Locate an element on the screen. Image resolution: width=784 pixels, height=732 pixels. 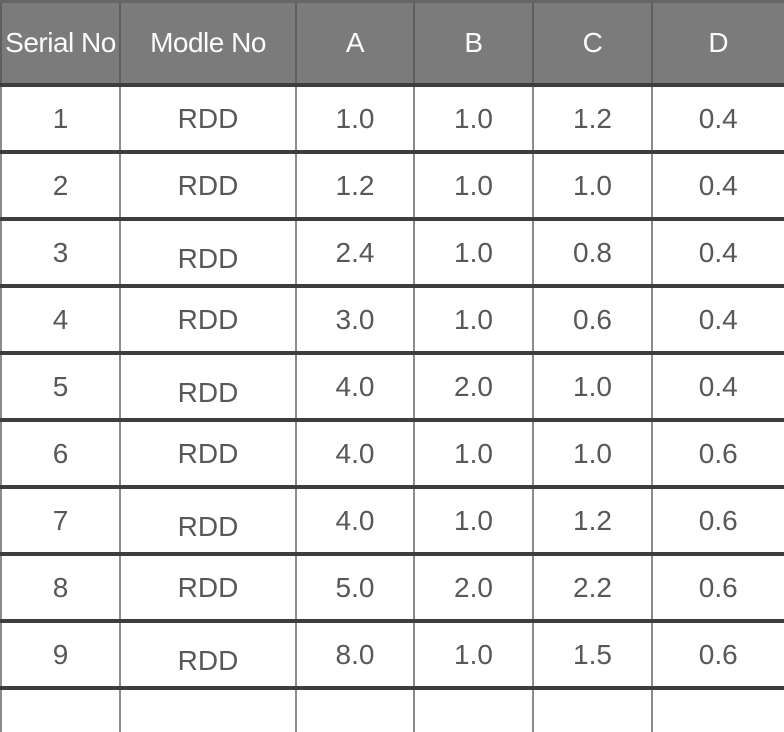
cell-a is located at coordinates (355, 709).